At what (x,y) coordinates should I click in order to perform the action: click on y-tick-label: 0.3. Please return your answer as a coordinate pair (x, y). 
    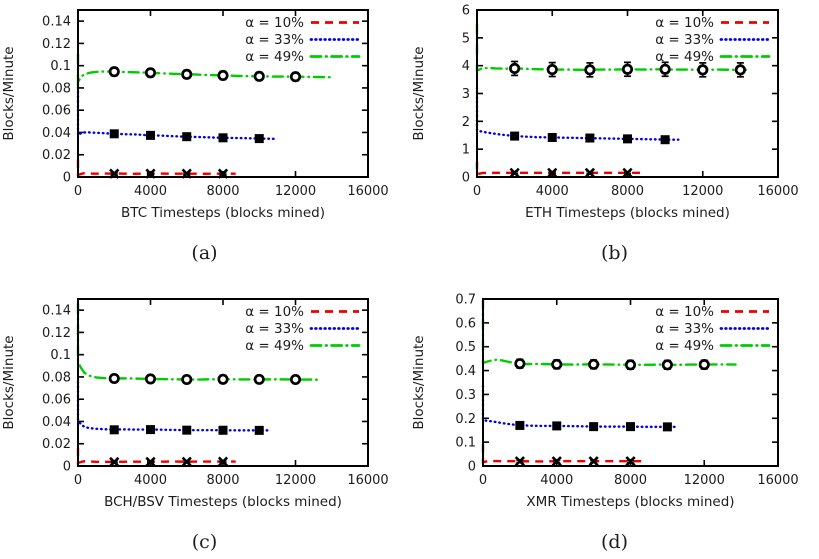
    Looking at the image, I should click on (465, 395).